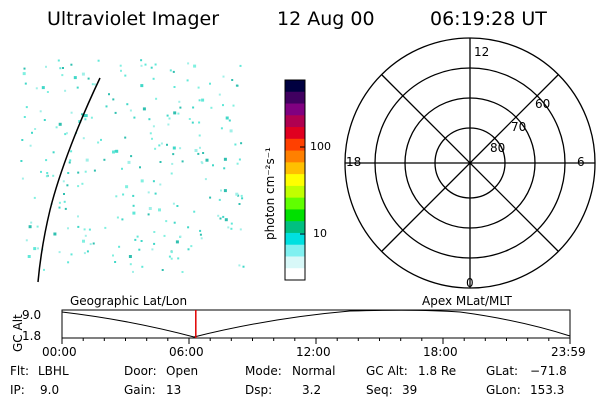 The image size is (600, 400). I want to click on flt-value: LBHL, so click(53, 371).